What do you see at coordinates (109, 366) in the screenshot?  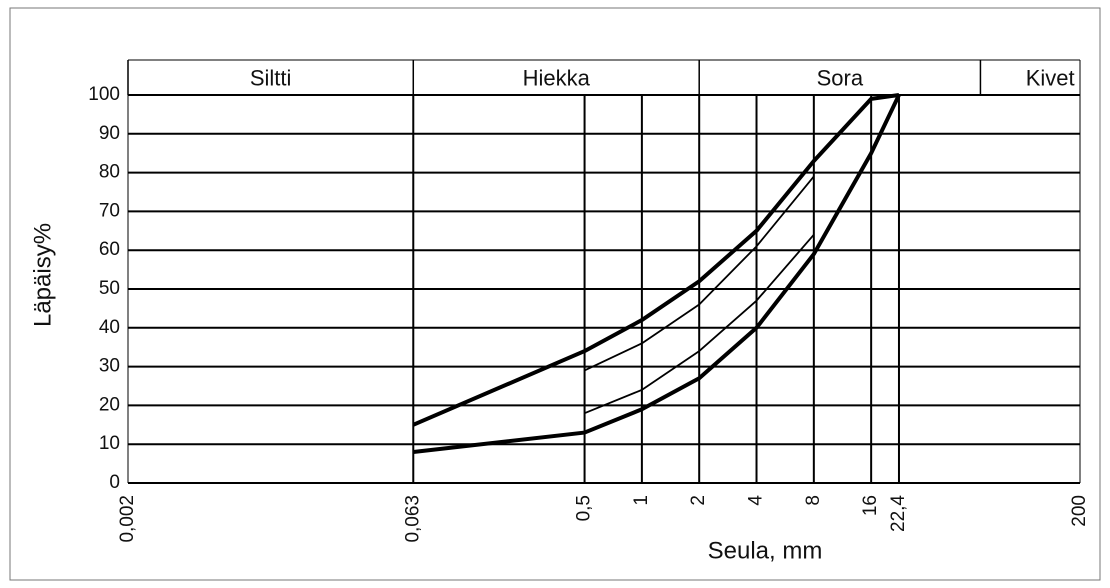 I see `y-tick-label: 30` at bounding box center [109, 366].